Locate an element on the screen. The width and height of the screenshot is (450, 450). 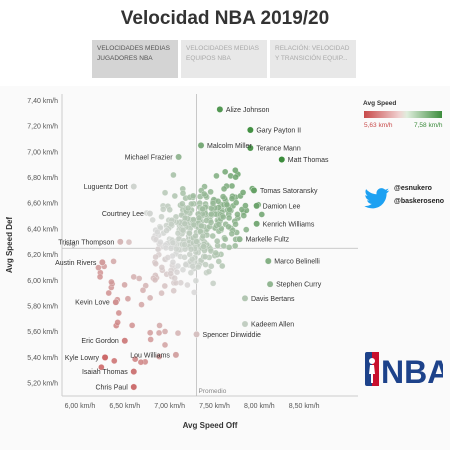
nba-logo-text: NBA is located at coordinates (412, 370).